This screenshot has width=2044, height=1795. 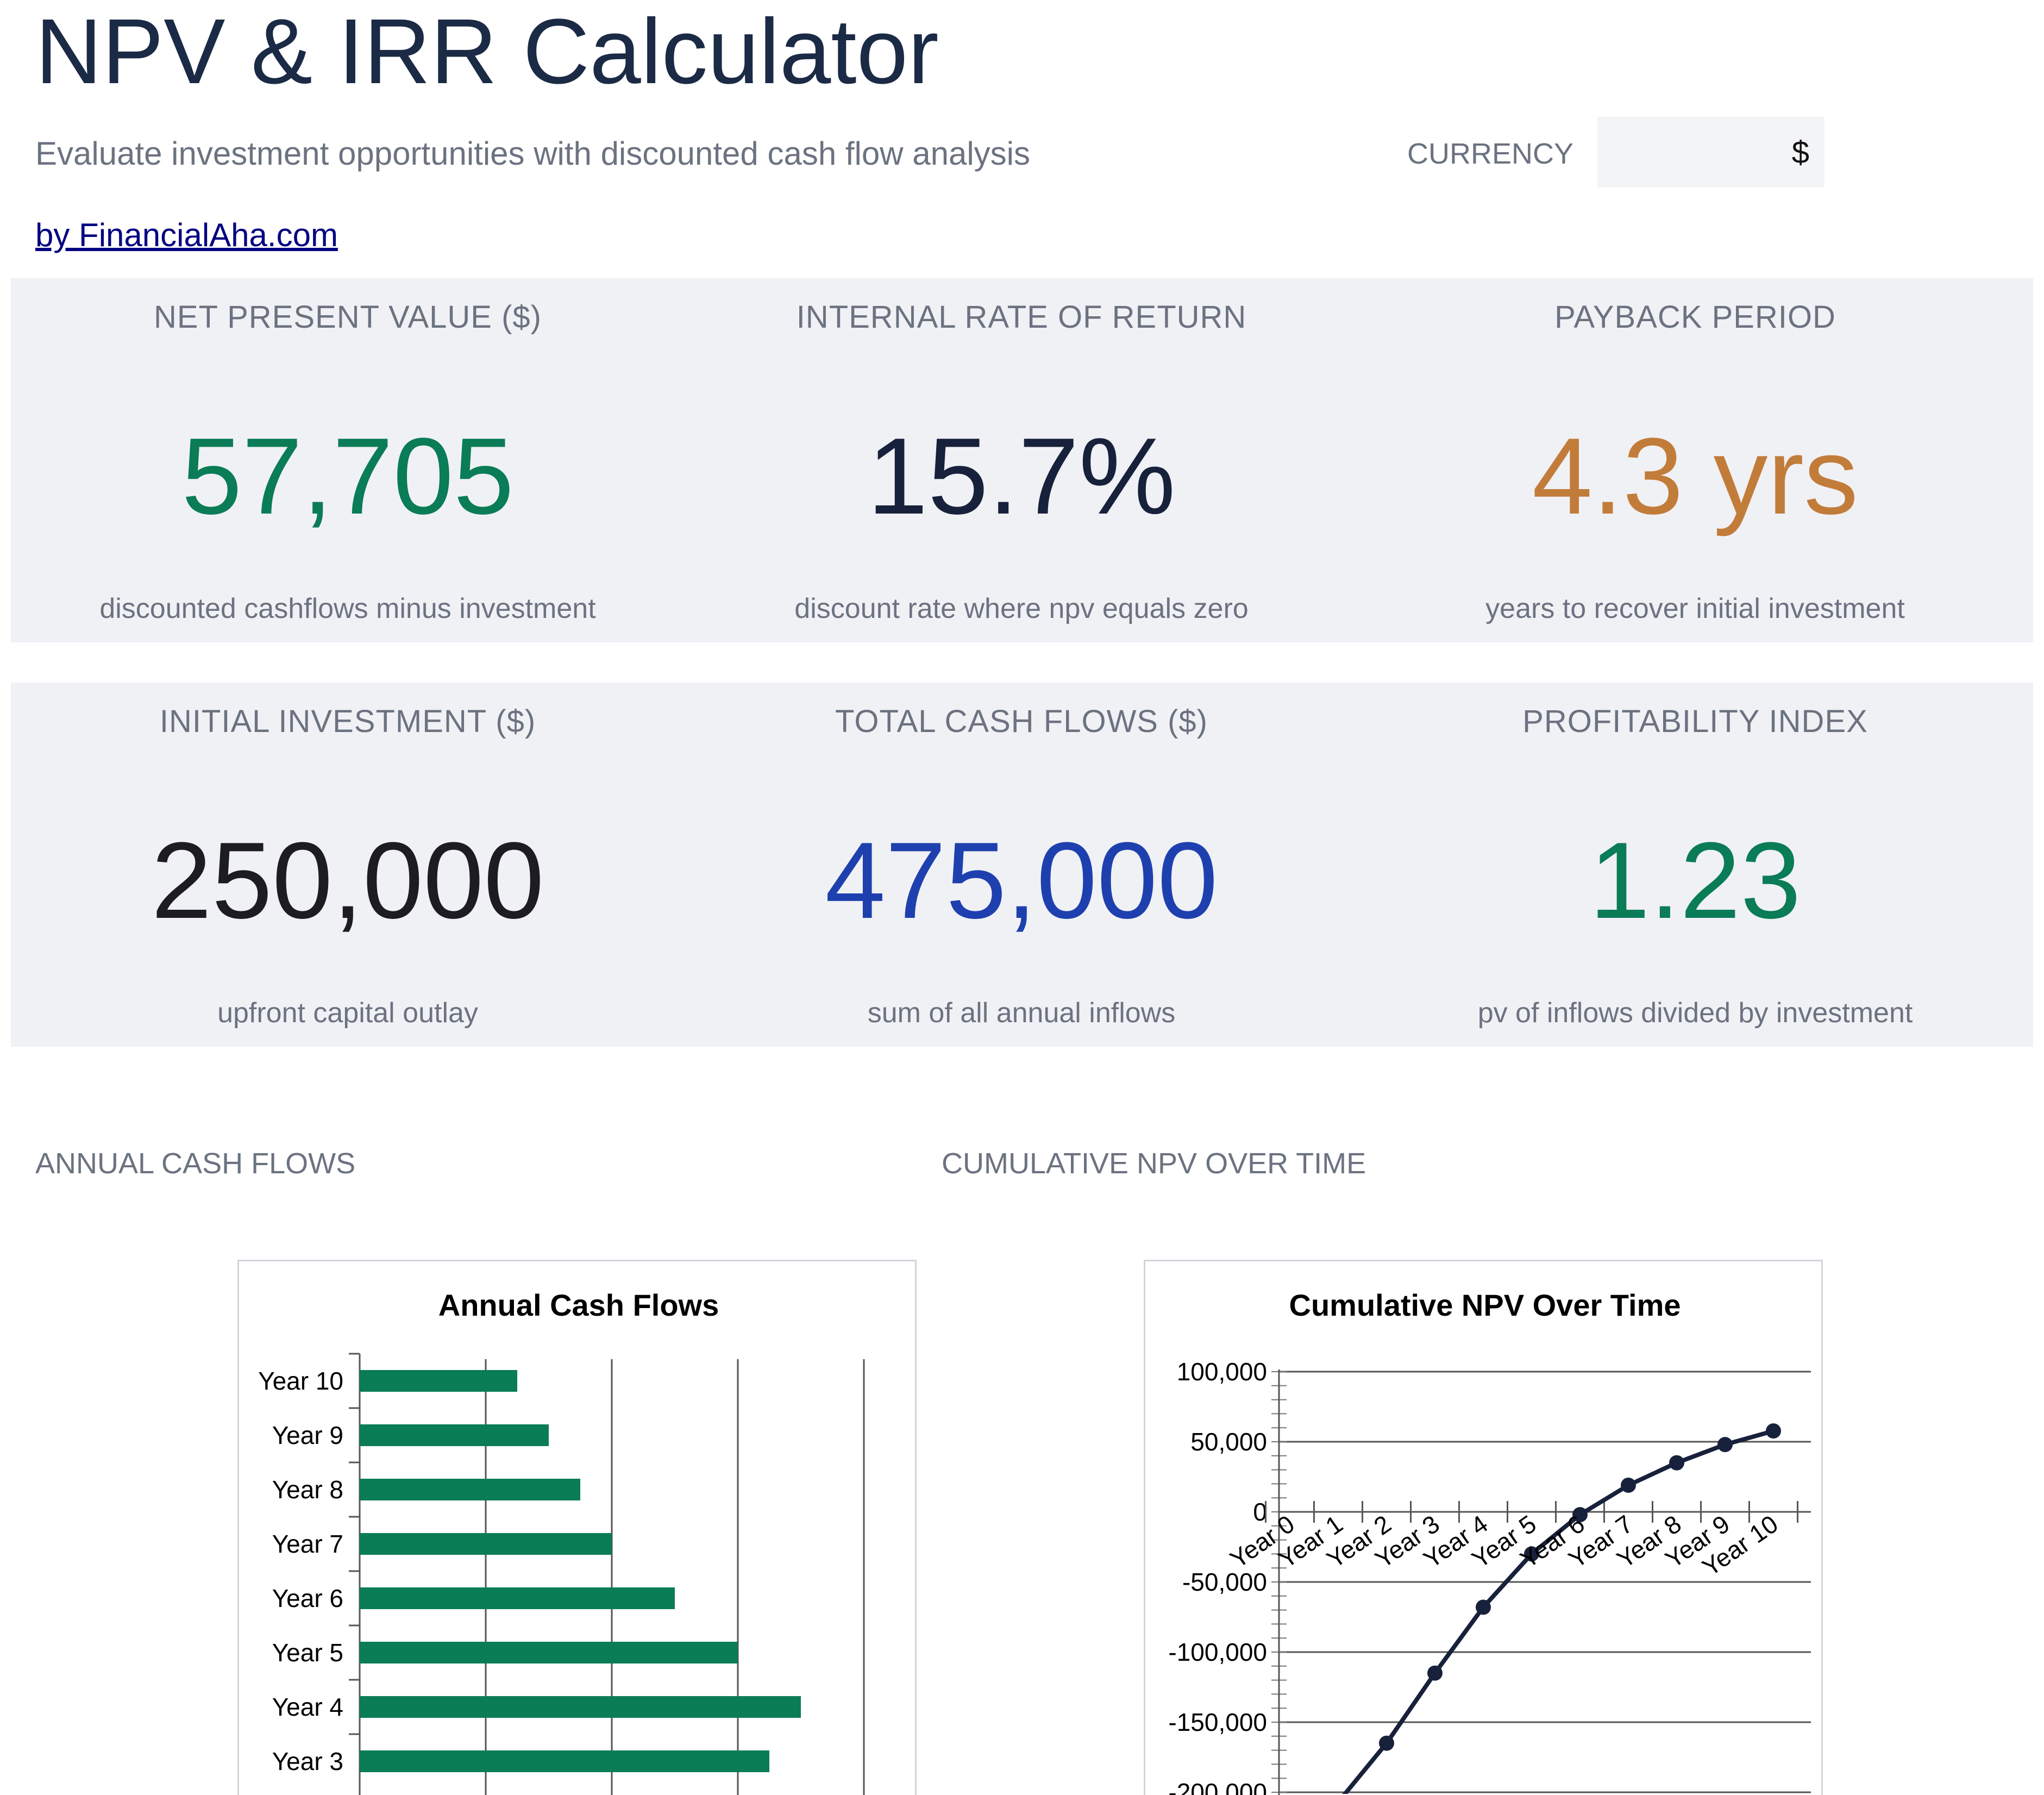 What do you see at coordinates (301, 1381) in the screenshot?
I see `category-label: Year 10` at bounding box center [301, 1381].